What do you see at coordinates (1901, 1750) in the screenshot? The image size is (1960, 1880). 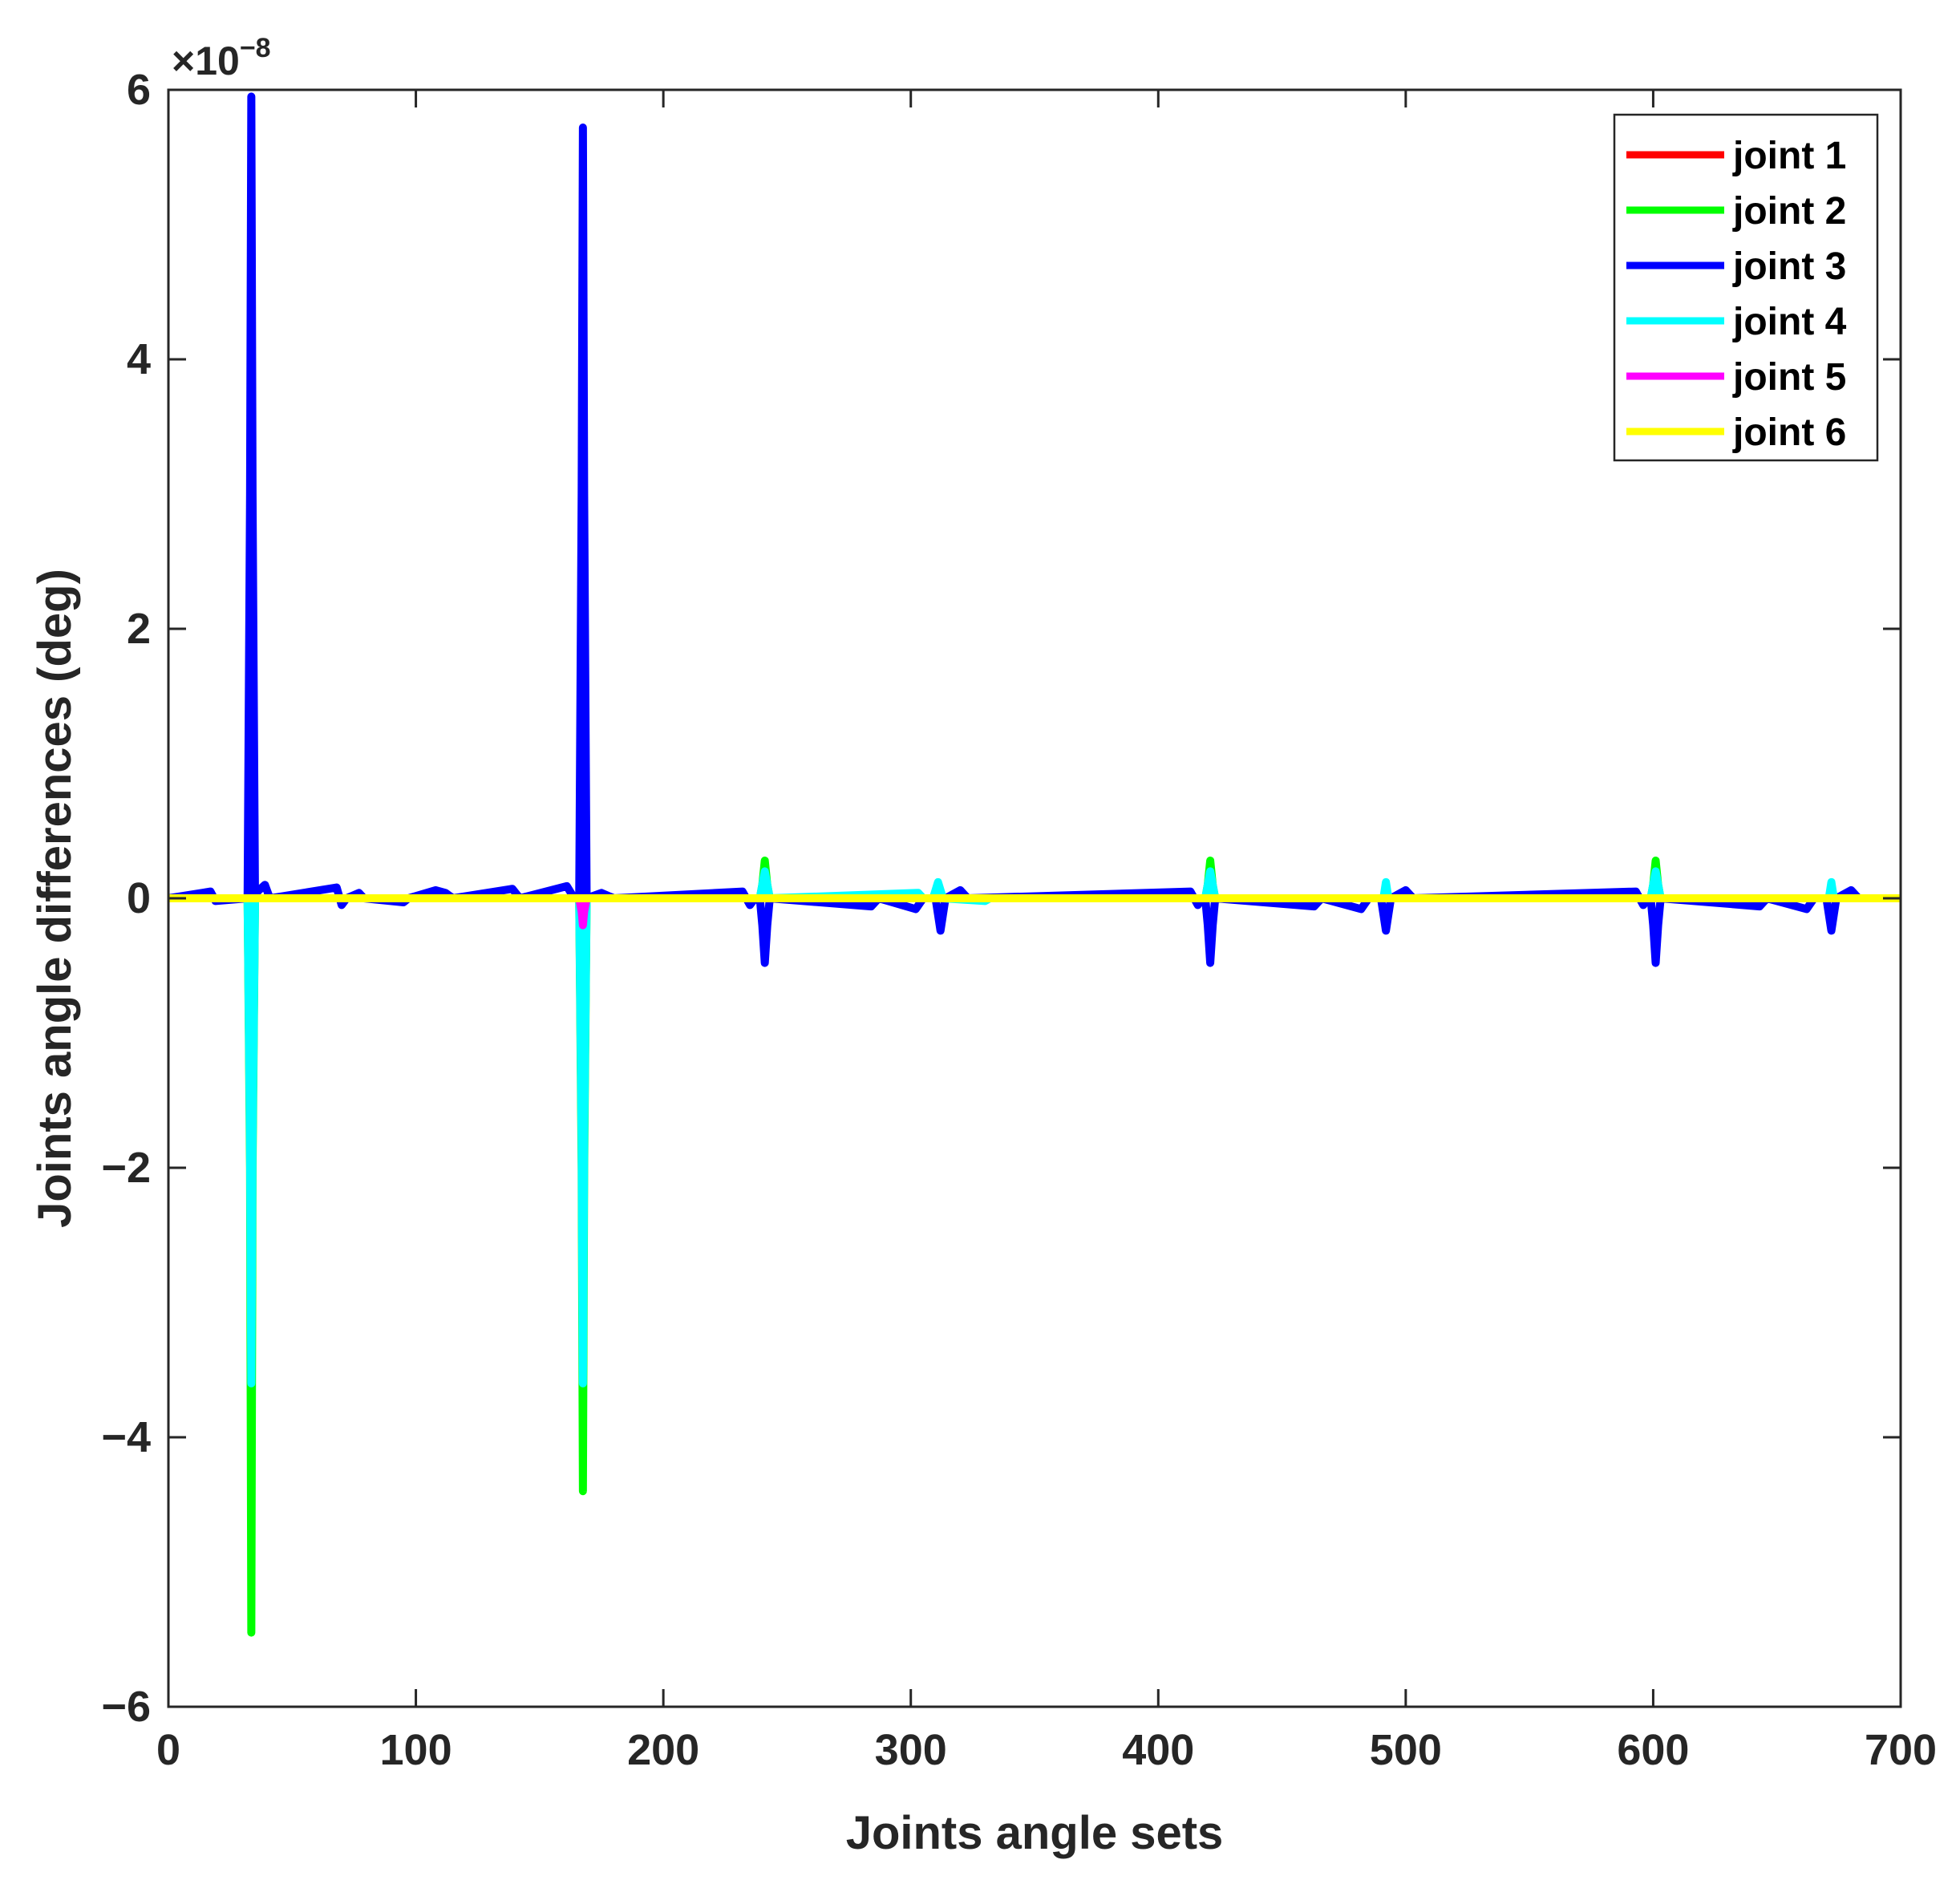 I see `x-tick-label: 700` at bounding box center [1901, 1750].